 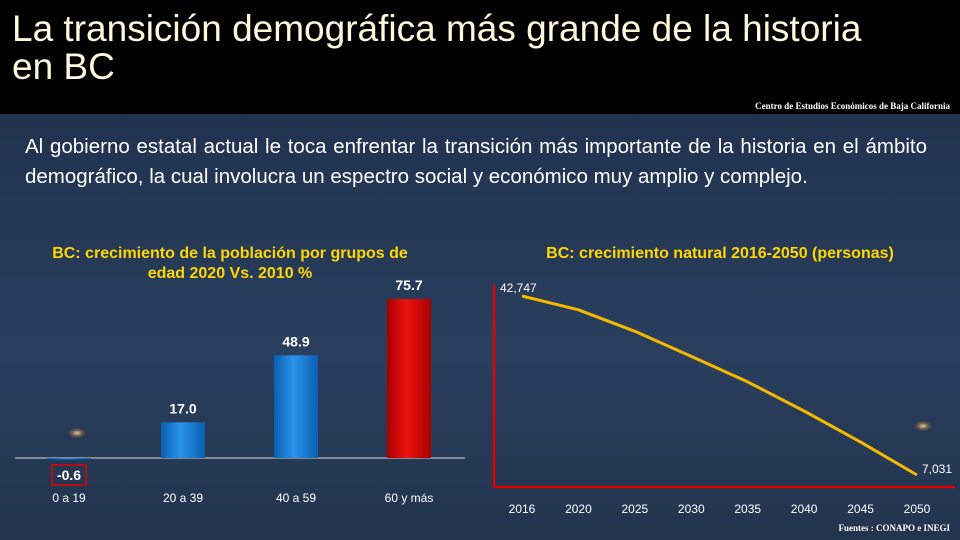 I want to click on bar-category-label: 0 a 19, so click(x=69, y=498).